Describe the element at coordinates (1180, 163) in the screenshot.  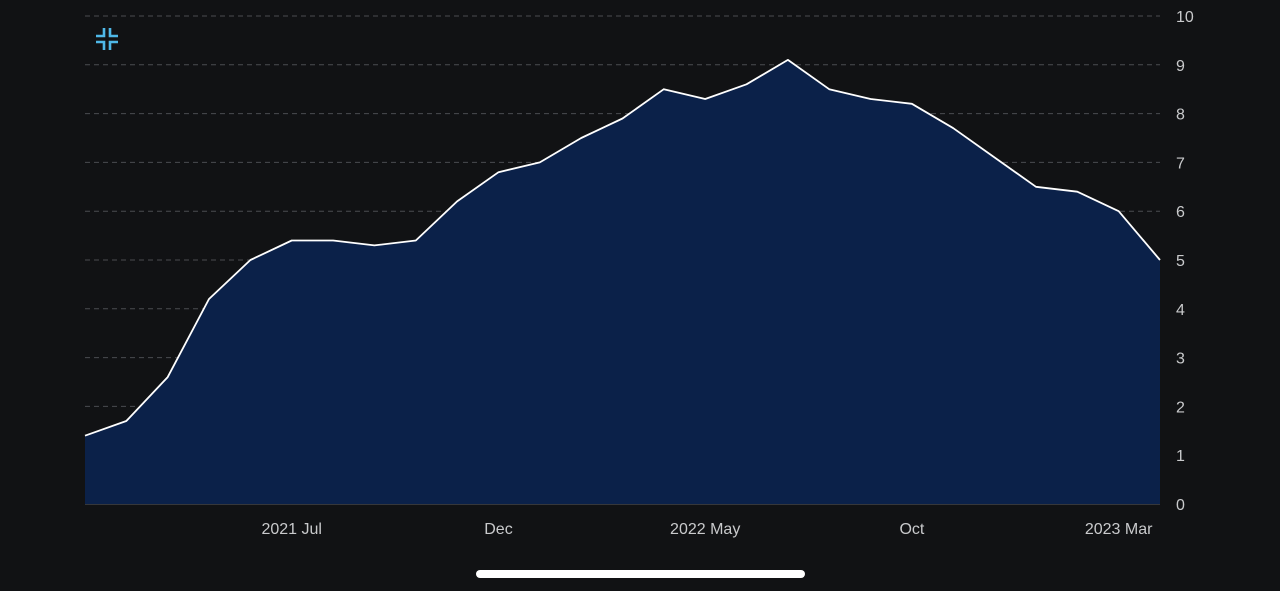
I see `y-tick-label: 7` at that location.